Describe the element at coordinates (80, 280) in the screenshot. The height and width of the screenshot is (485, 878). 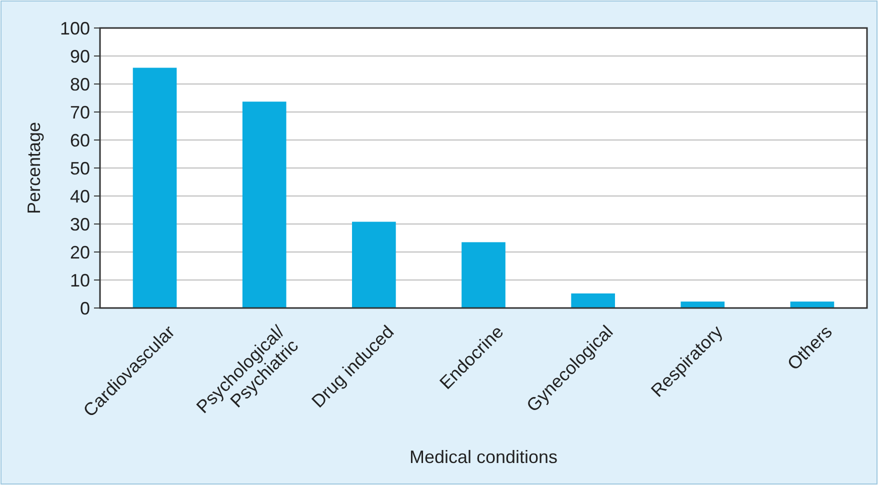
I see `y-tick-label: 10` at that location.